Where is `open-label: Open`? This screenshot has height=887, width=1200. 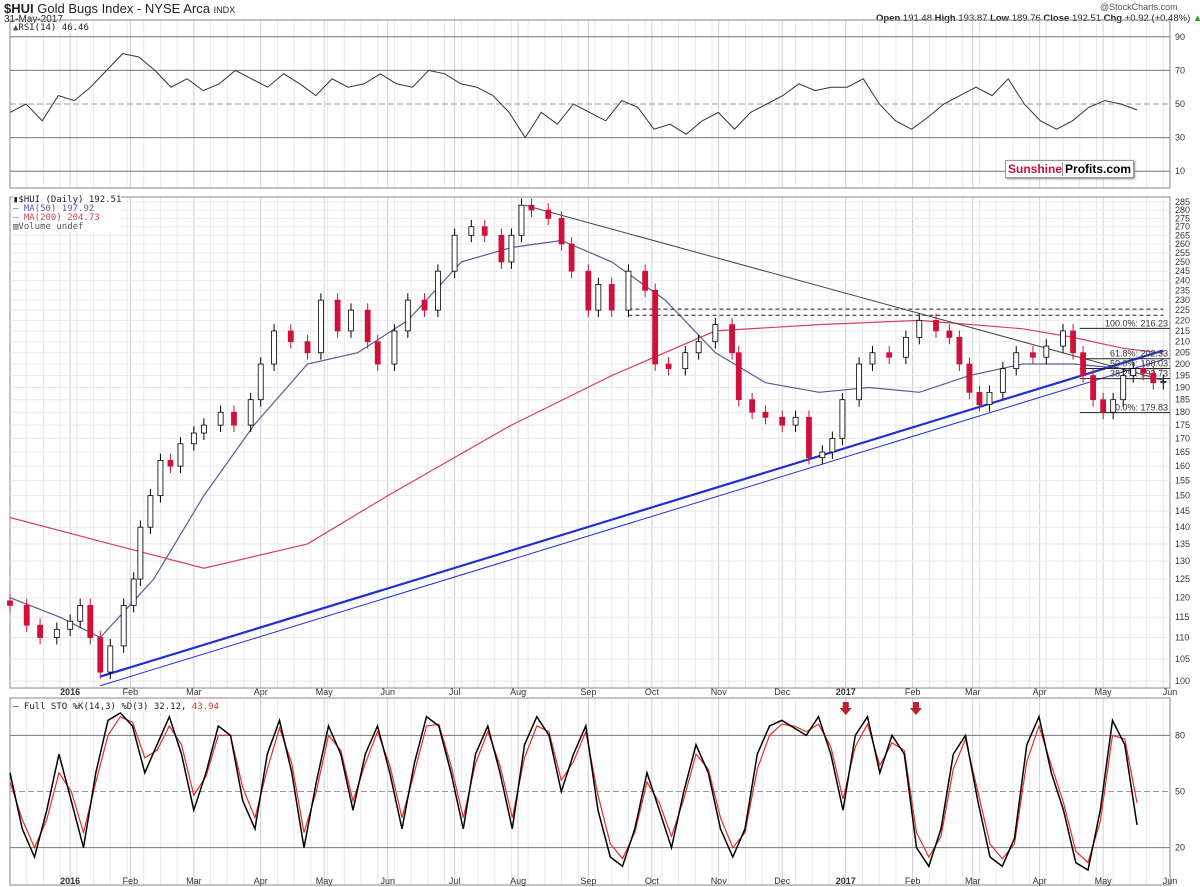
open-label: Open is located at coordinates (888, 18).